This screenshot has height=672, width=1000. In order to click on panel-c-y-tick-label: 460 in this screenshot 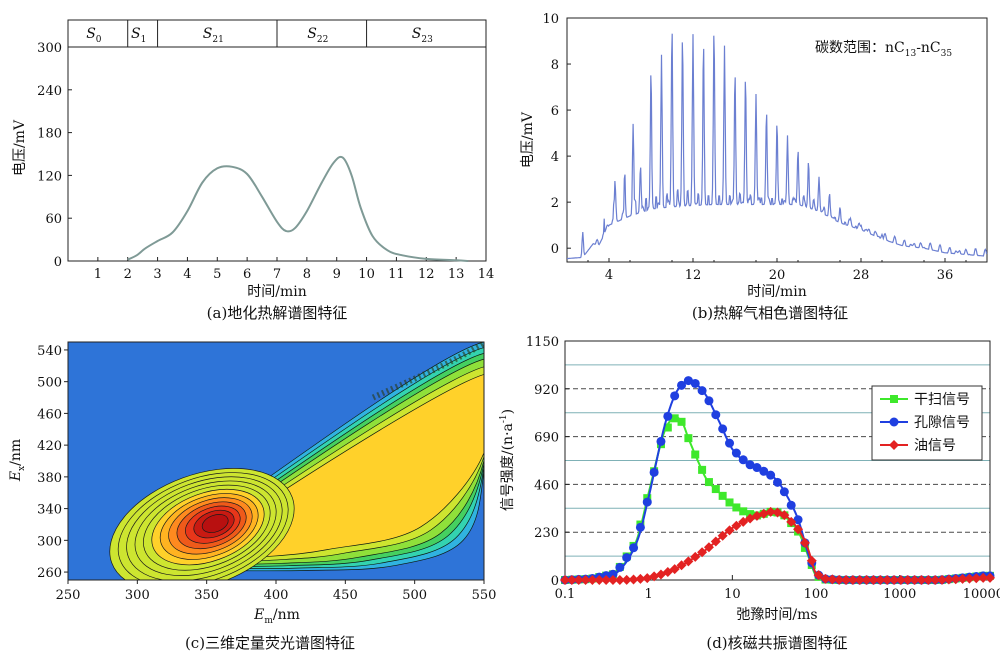, I will do `click(49, 414)`.